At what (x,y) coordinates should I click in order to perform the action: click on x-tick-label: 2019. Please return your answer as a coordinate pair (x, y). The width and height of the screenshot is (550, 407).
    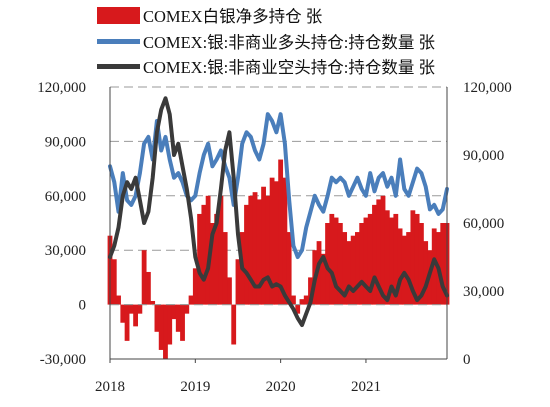
    Looking at the image, I should click on (195, 387).